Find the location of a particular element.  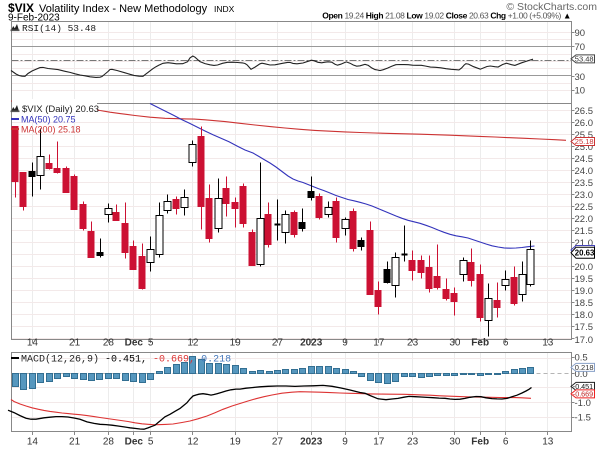

svg-text: 22.0 is located at coordinates (584, 219).